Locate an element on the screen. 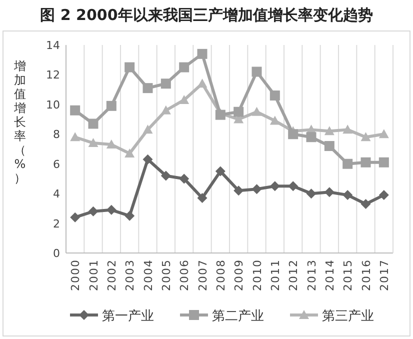 Image resolution: width=413 pixels, height=339 pixels. text: 增加值增长率（%） is located at coordinates (20, 122).